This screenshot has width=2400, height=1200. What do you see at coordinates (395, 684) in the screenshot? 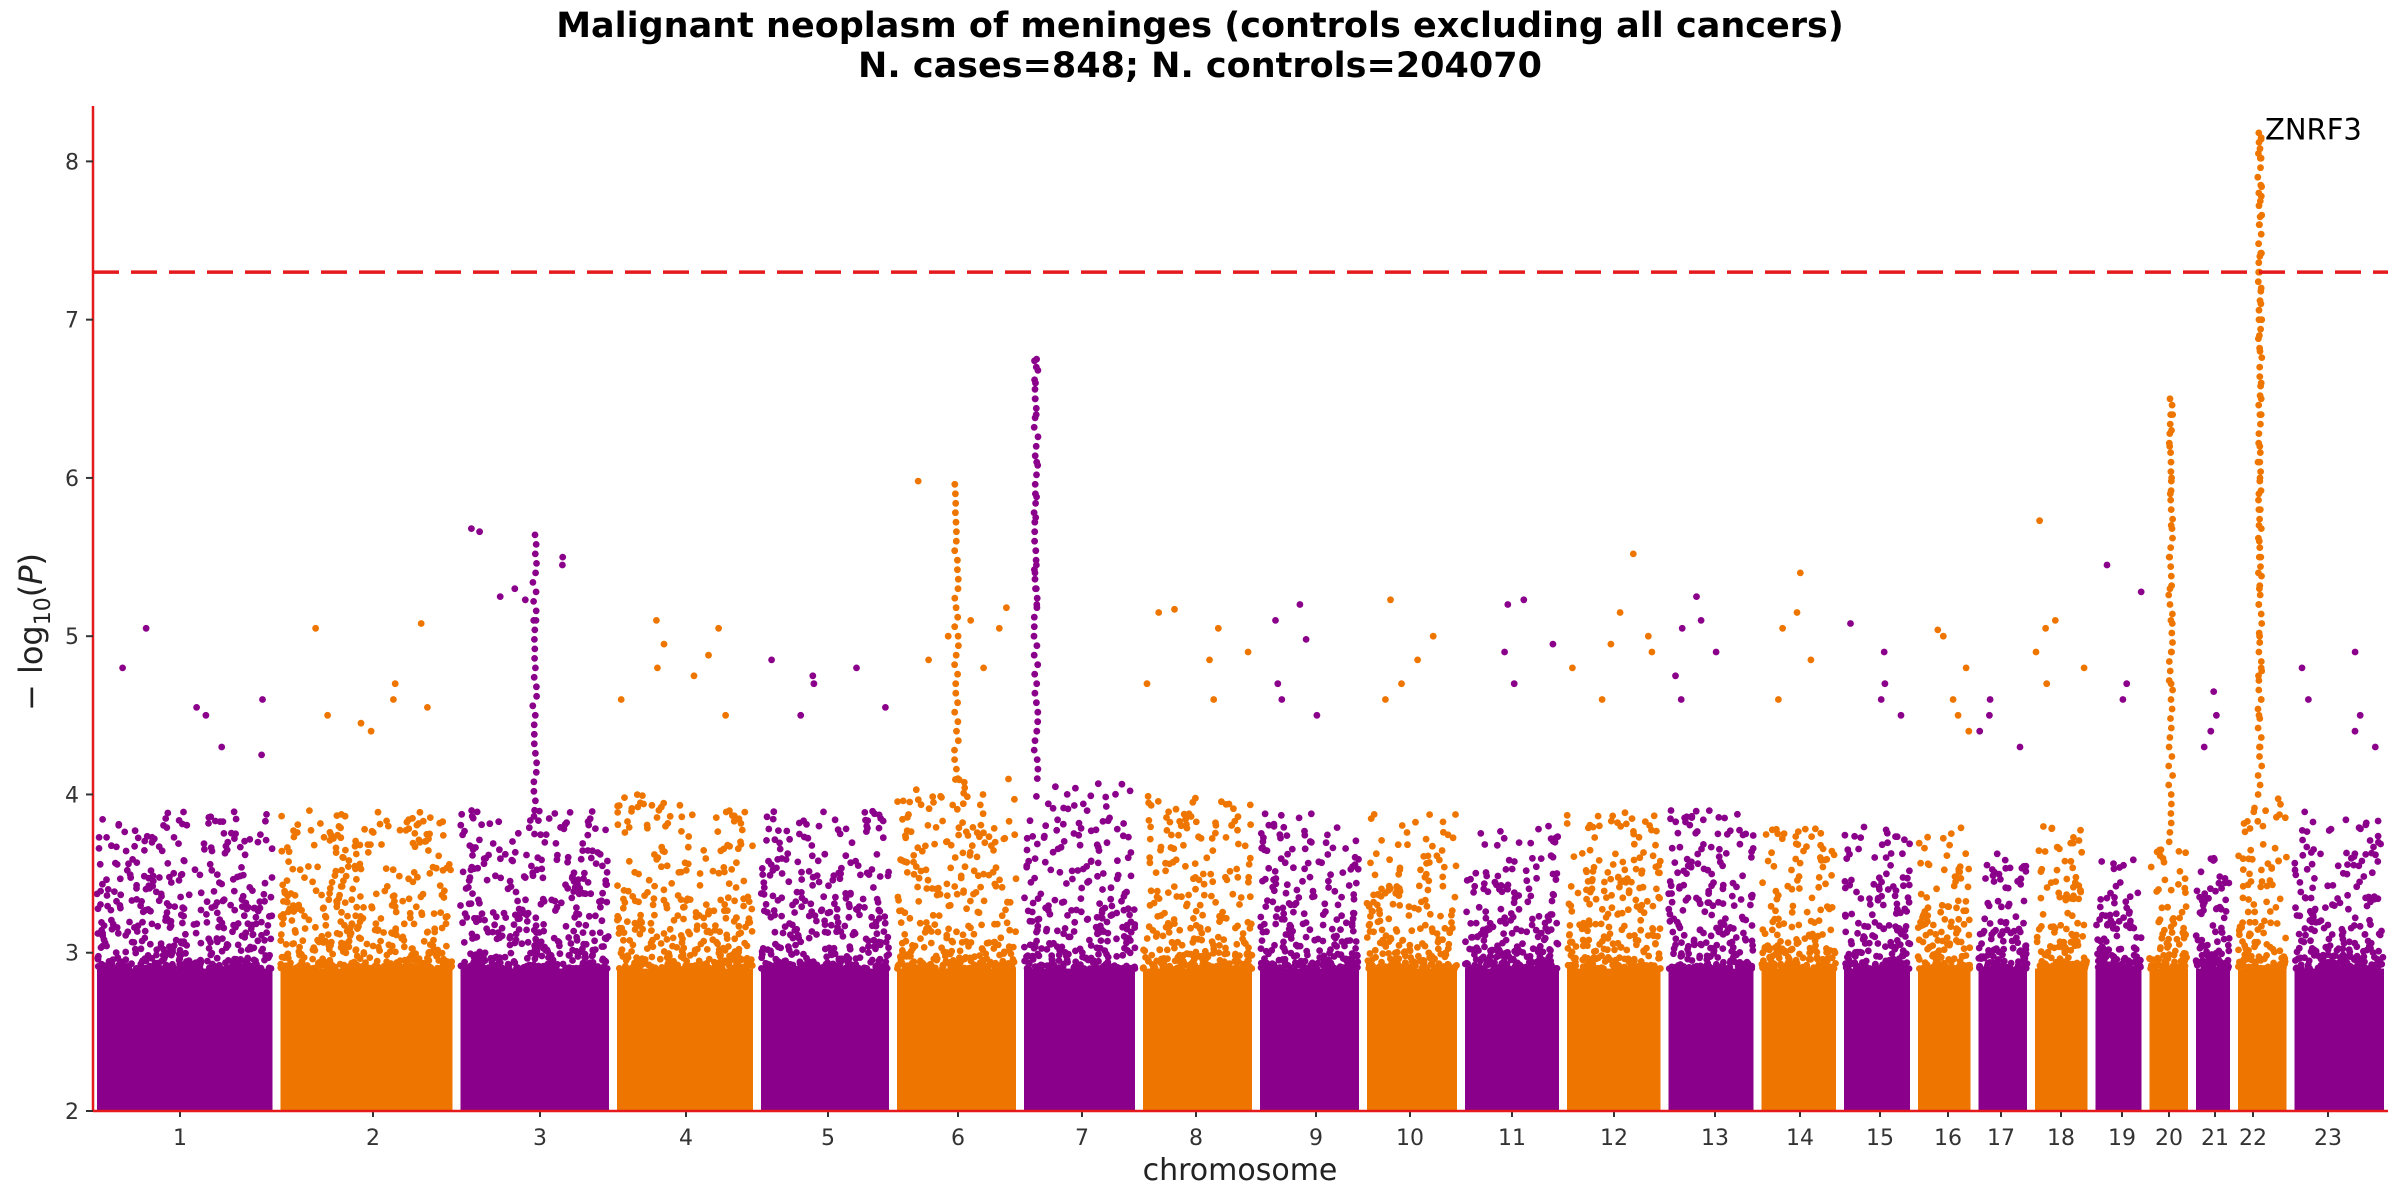
I see `chromosome-2-top-point` at bounding box center [395, 684].